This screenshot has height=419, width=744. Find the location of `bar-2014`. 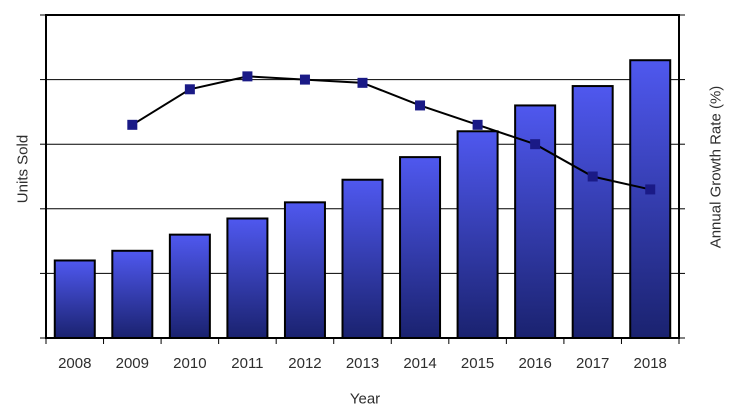

bar-2014 is located at coordinates (420, 247).